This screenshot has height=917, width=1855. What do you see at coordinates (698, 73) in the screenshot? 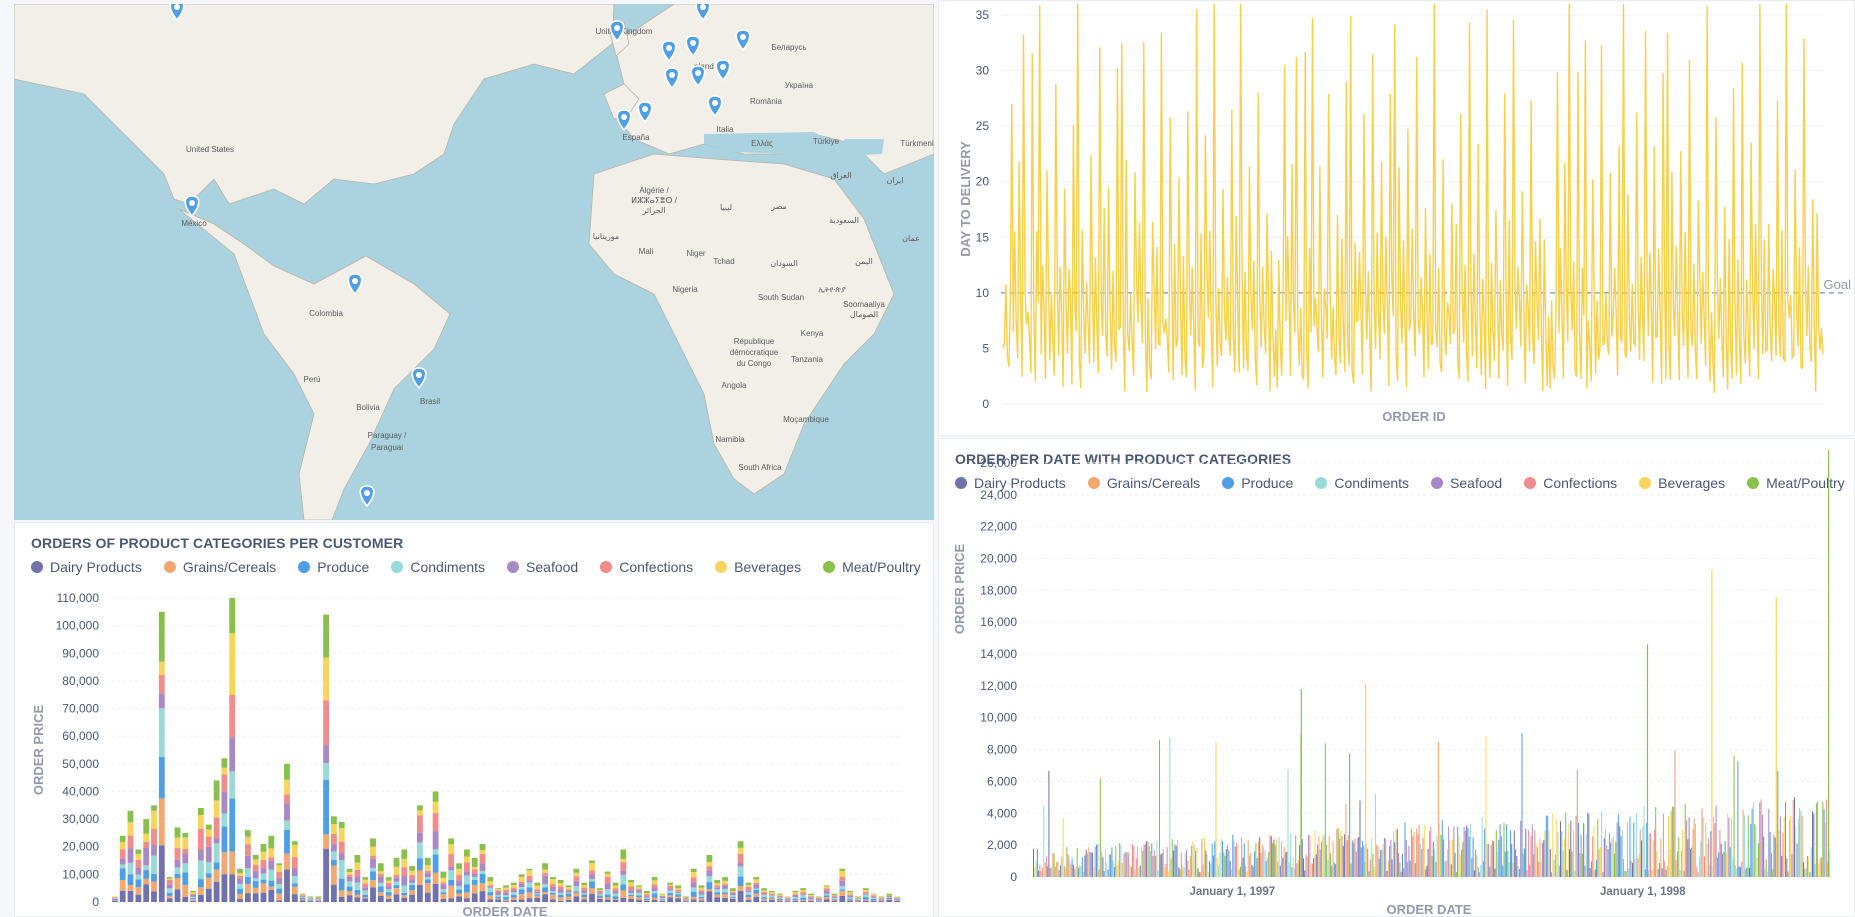
I see `pin-dot` at bounding box center [698, 73].